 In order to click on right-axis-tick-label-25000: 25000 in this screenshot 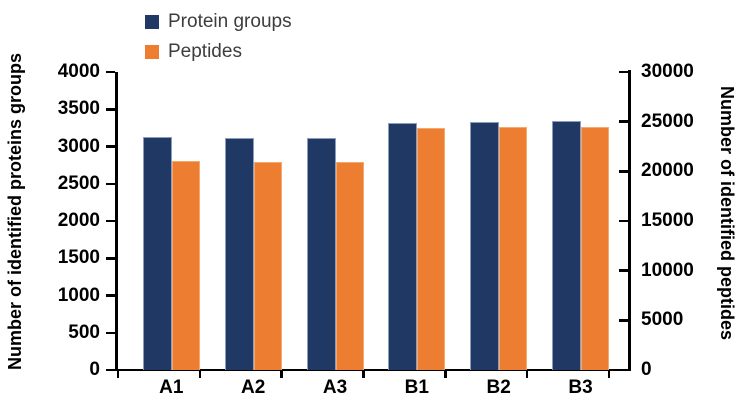, I will do `click(667, 121)`.